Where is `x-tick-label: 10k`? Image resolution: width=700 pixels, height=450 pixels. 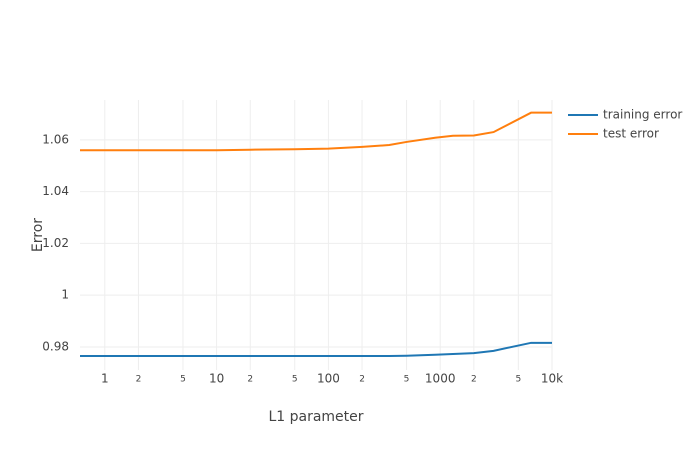 x-tick-label: 10k is located at coordinates (552, 379).